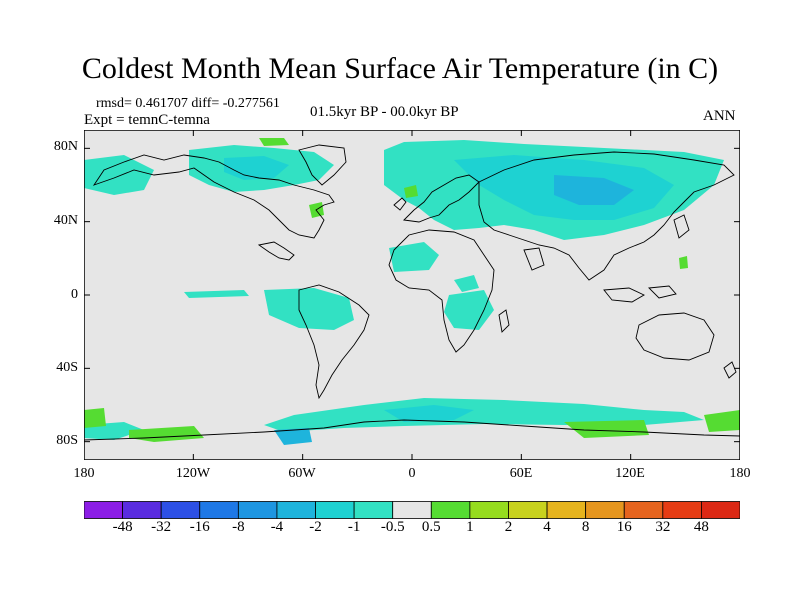  Describe the element at coordinates (722, 421) in the screenshot. I see `shade-green-antarctic-far-east` at that location.